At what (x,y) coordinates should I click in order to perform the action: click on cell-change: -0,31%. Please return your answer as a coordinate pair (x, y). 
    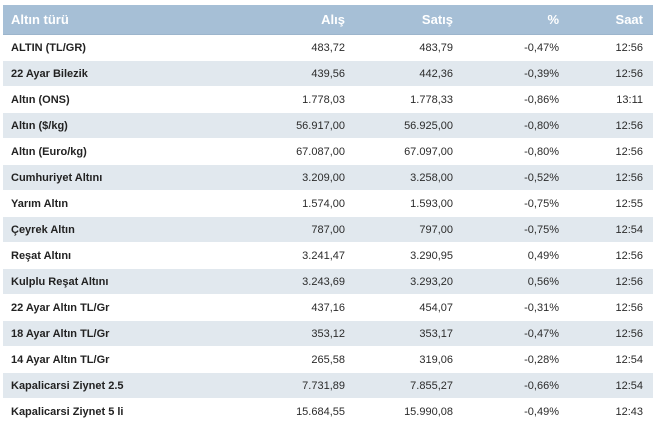
    Looking at the image, I should click on (514, 307).